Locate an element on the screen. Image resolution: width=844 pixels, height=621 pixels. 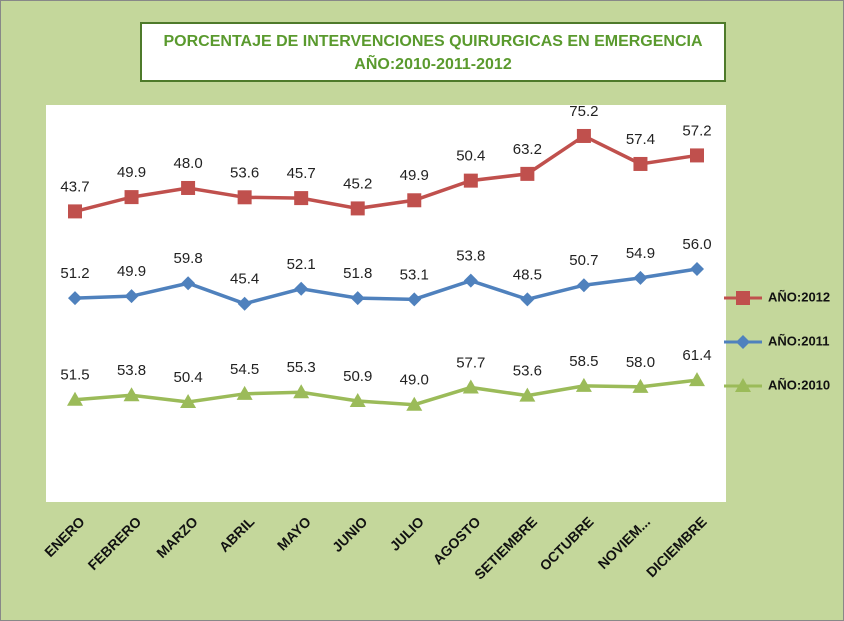
data-label: 58.5 is located at coordinates (583, 361).